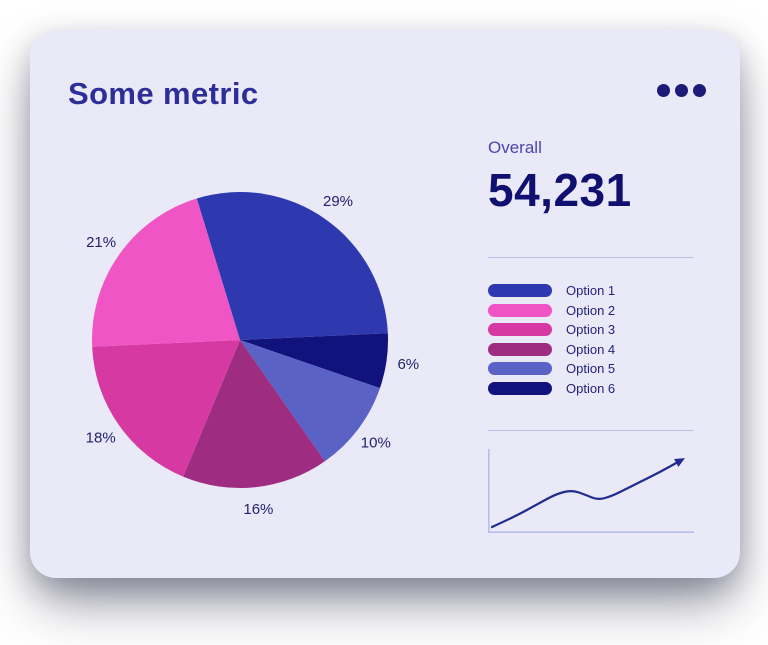  What do you see at coordinates (101, 438) in the screenshot?
I see `pie-percent-label: 18%` at bounding box center [101, 438].